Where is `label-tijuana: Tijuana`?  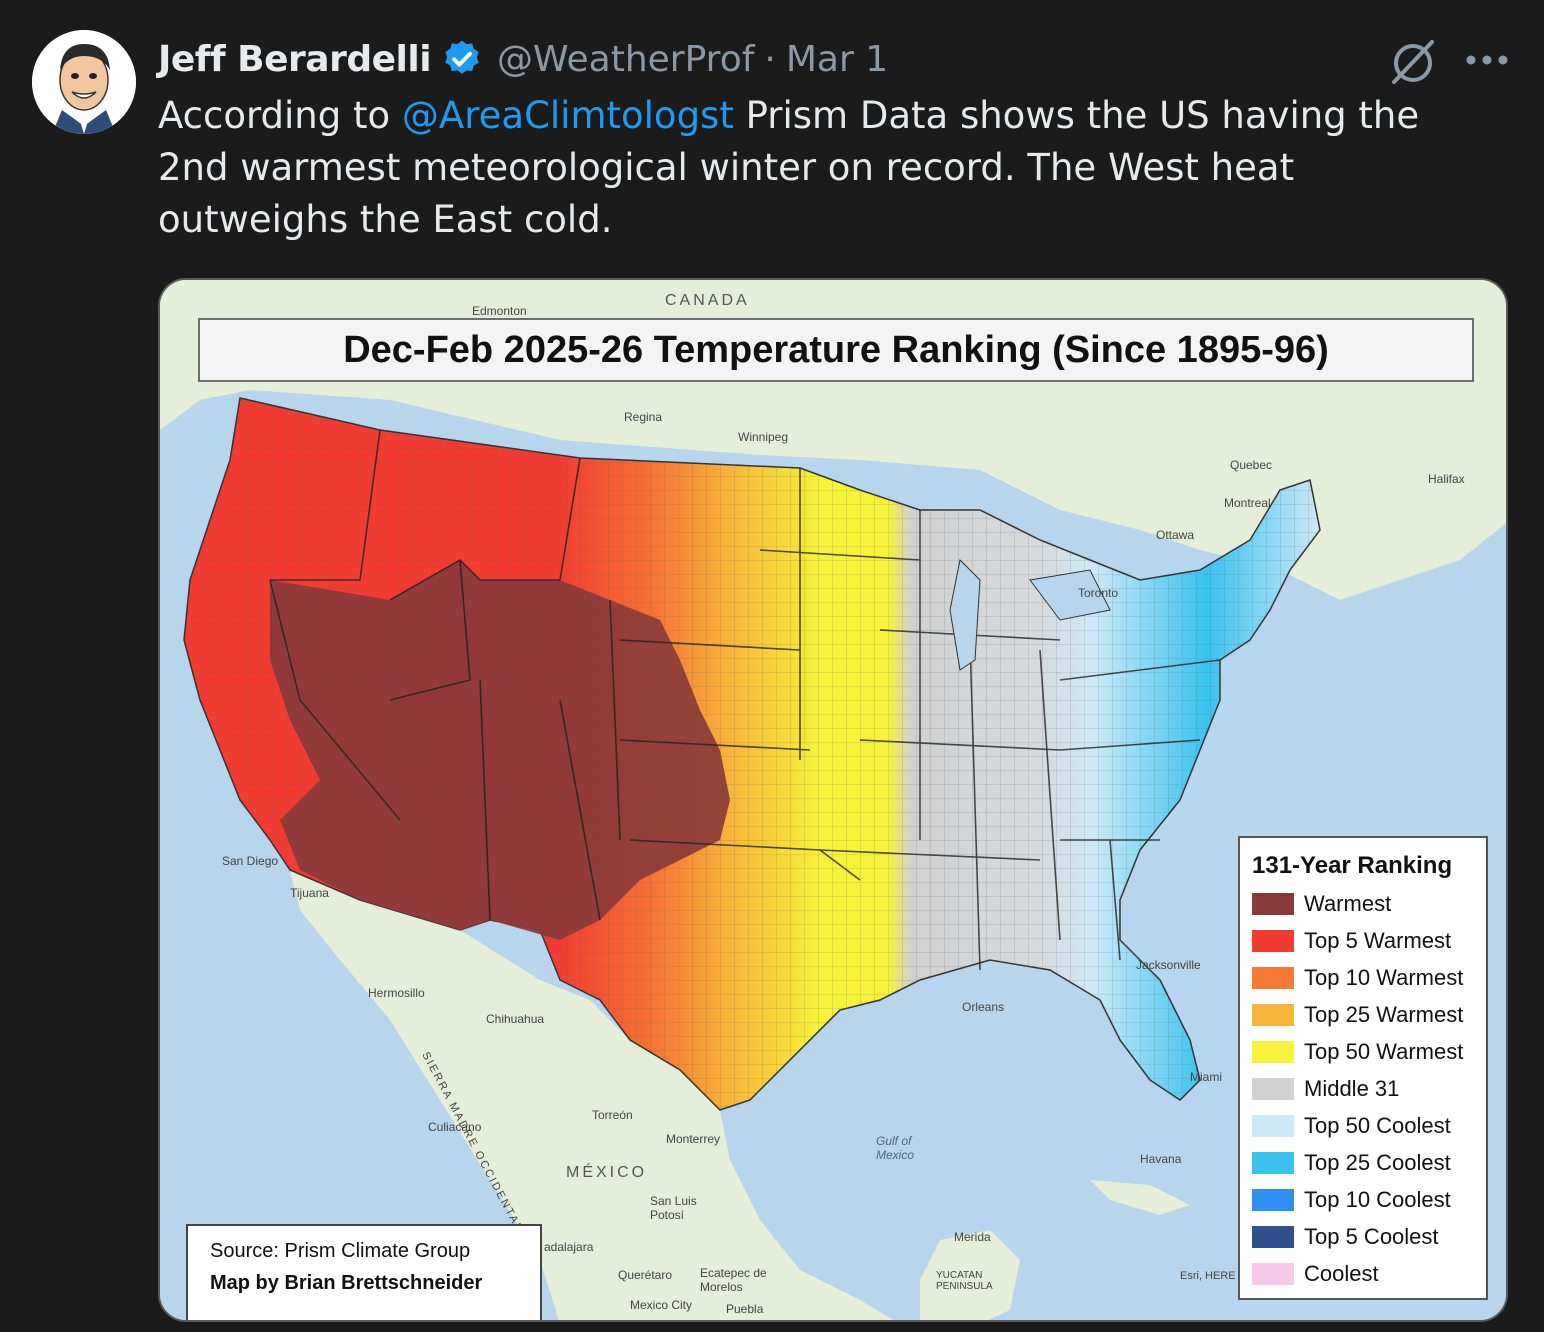 label-tijuana: Tijuana is located at coordinates (309, 893).